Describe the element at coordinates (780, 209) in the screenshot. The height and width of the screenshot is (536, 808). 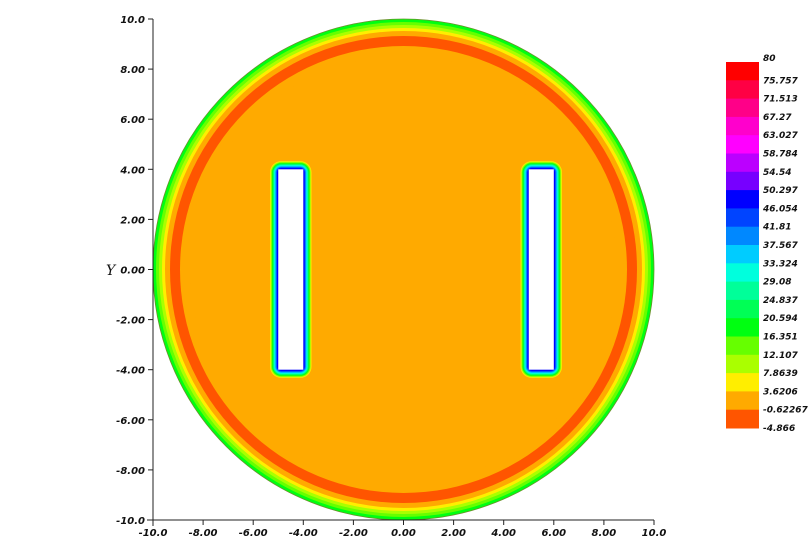
I see `colorbar-label: 46.054` at that location.